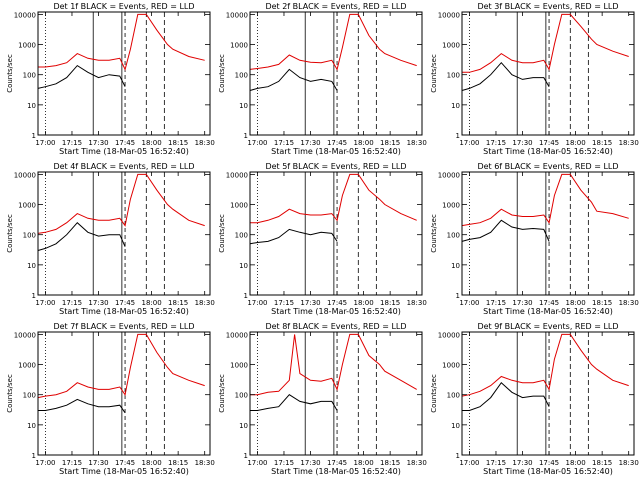 The width and height of the screenshot is (640, 484). I want to click on panel-title: Det 3f BLACK = Events, RED = LLD, so click(547, 6).